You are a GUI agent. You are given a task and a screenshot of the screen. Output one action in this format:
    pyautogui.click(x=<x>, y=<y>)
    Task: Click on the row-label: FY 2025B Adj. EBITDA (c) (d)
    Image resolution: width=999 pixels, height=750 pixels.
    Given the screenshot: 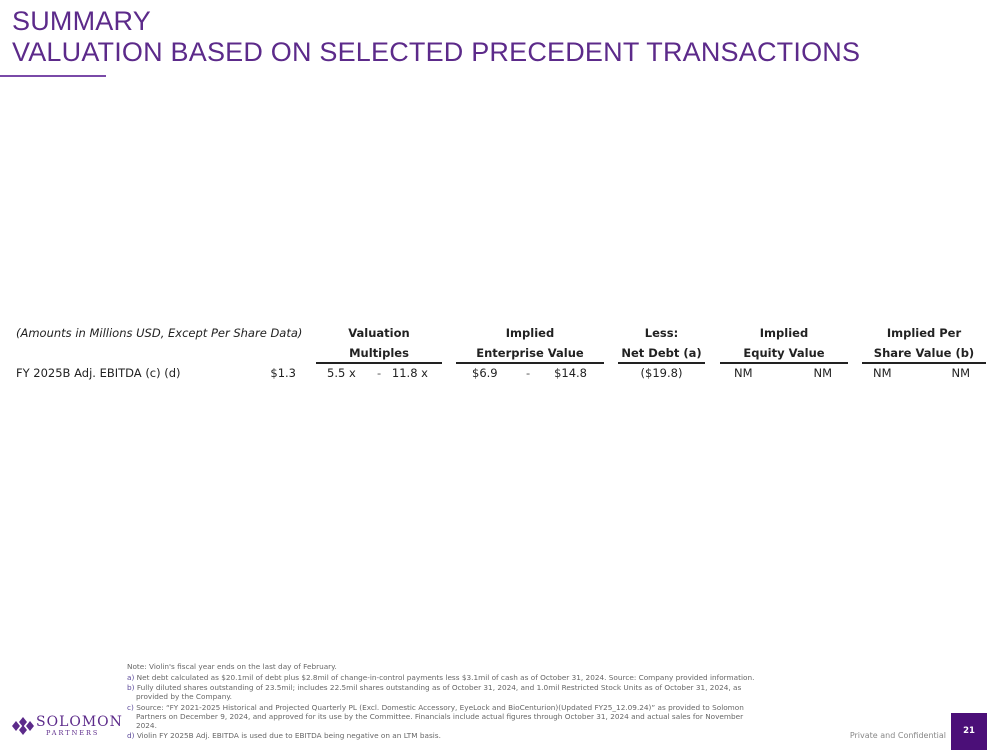 What is the action you would take?
    pyautogui.click(x=98, y=373)
    